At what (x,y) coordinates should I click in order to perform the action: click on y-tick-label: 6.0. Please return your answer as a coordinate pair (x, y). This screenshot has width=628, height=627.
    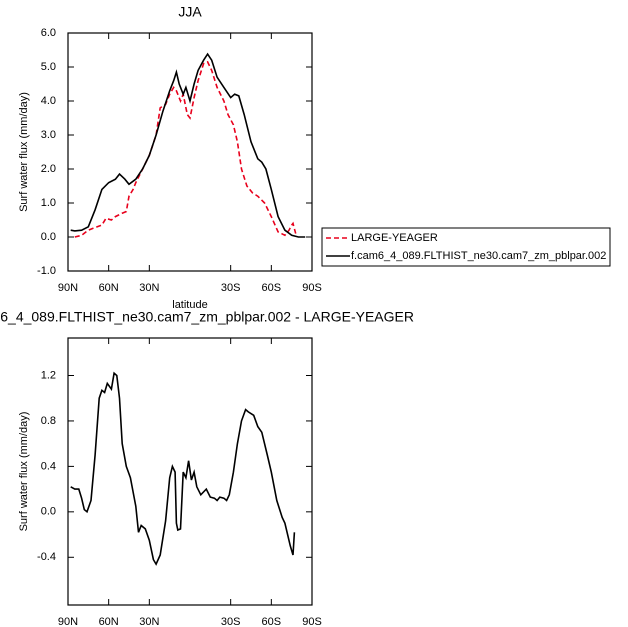
    Looking at the image, I should click on (48, 33).